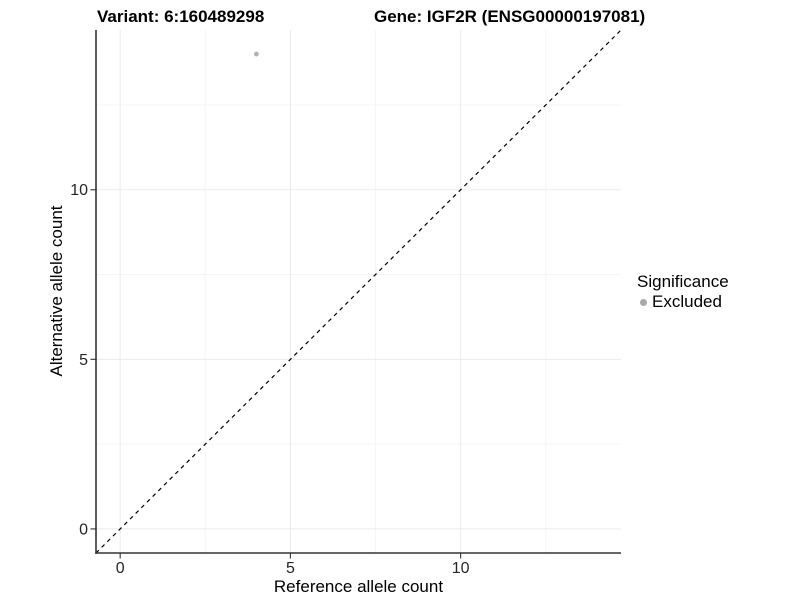 The height and width of the screenshot is (600, 800). Describe the element at coordinates (256, 54) in the screenshot. I see `data-point` at that location.